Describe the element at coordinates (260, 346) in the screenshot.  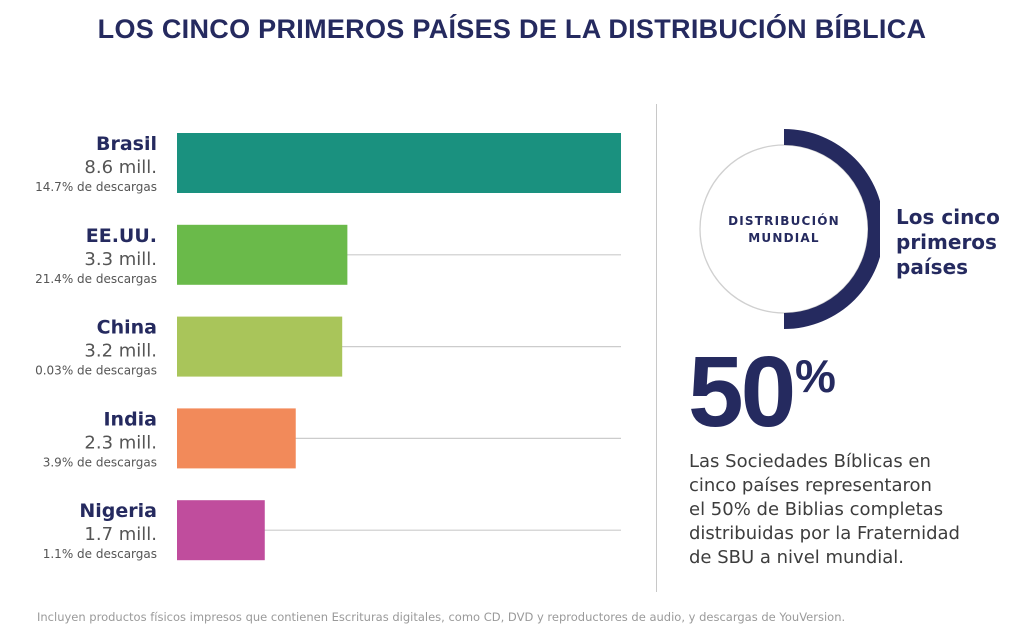
I see `bar-china` at that location.